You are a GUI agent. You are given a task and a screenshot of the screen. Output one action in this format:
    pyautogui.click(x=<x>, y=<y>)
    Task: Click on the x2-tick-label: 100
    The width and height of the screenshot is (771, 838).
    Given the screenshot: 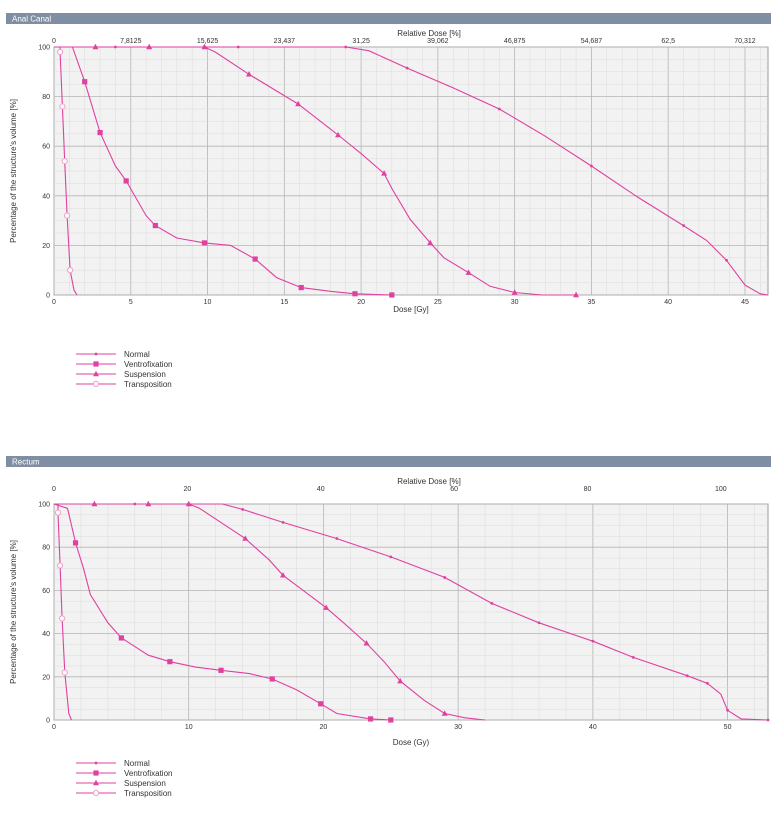 What is the action you would take?
    pyautogui.click(x=721, y=489)
    